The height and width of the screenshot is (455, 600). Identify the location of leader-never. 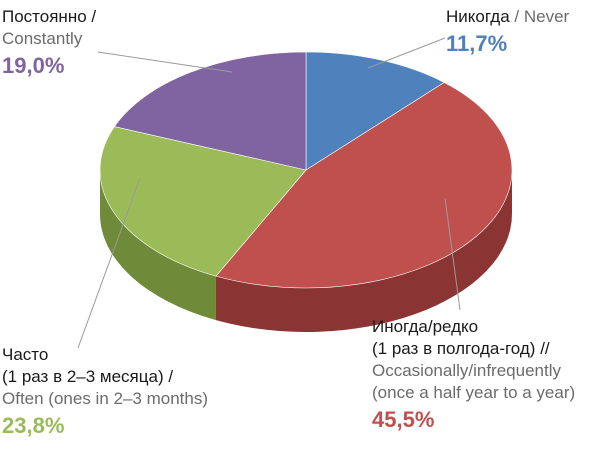
(406, 53).